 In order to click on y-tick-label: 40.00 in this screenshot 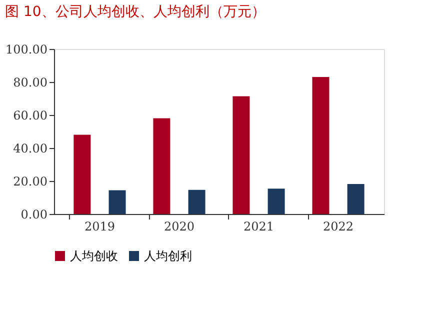, I will do `click(30, 149)`.